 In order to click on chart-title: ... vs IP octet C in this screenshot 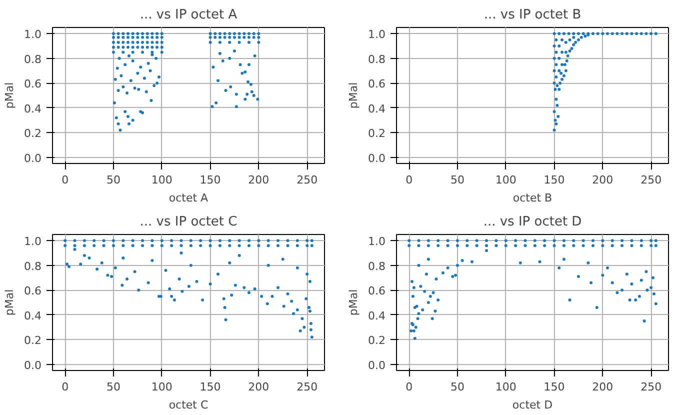, I will do `click(189, 222)`.